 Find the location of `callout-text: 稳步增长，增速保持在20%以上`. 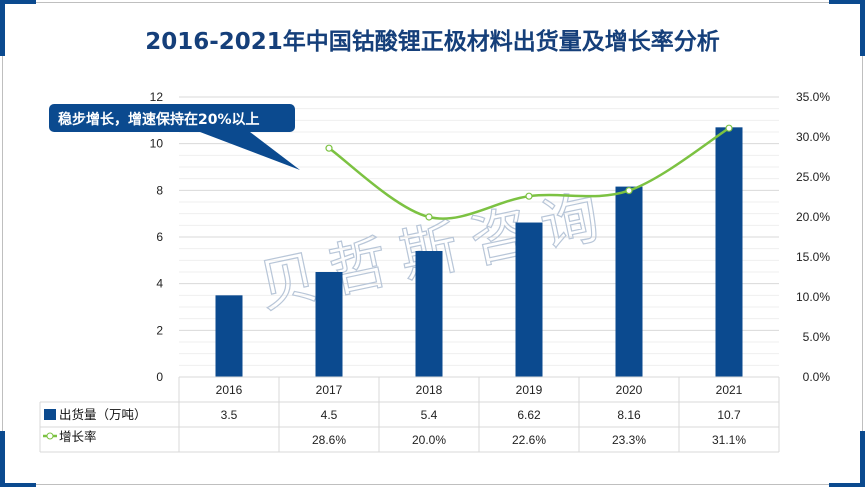

callout-text: 稳步增长，增速保持在20%以上 is located at coordinates (159, 119).